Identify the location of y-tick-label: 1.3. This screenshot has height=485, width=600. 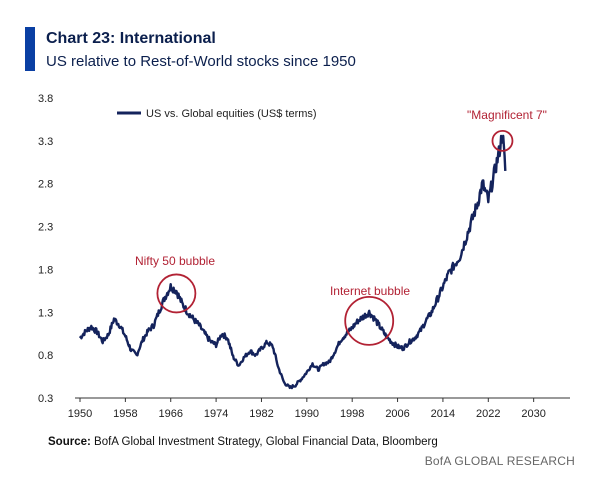
(45, 313).